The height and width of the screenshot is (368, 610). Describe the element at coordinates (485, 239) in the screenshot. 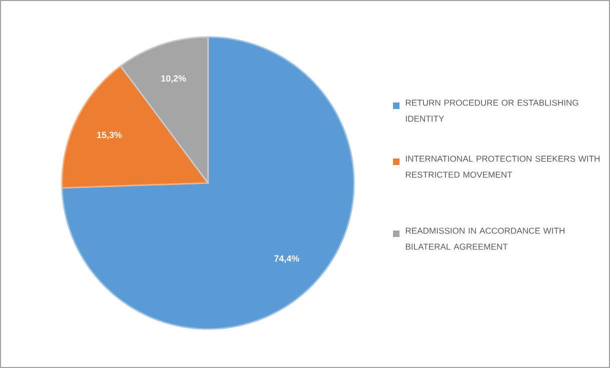

I see `legend-label: READMISSION IN ACCORDANCE WITH BILATERAL AGREEMENT` at that location.